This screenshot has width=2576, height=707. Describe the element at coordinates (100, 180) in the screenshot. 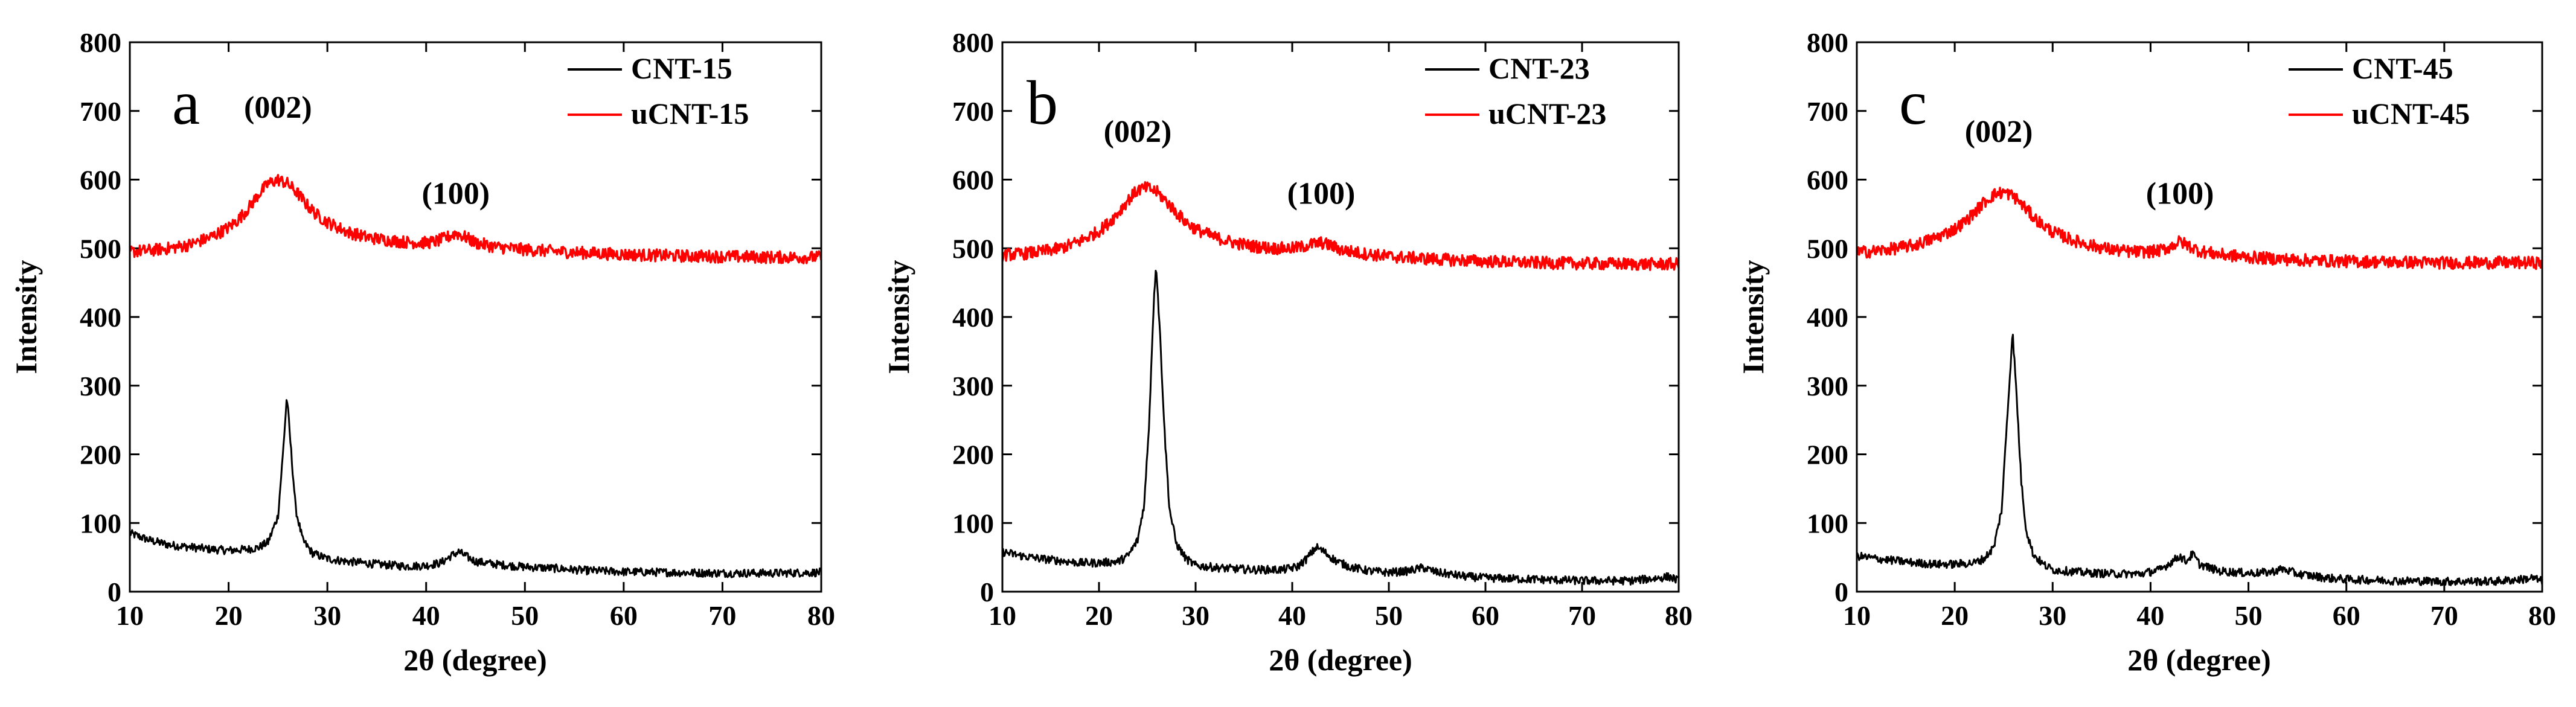

I see `panel-a-y-tick-label: 600` at that location.